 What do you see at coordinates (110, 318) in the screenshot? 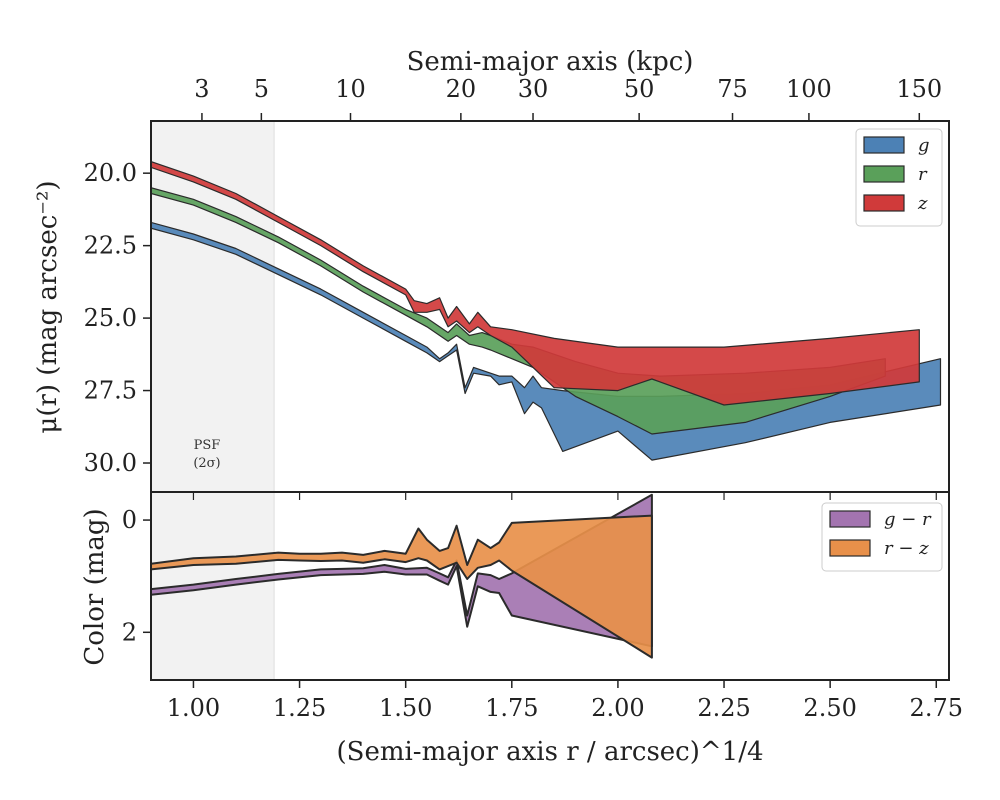
I see `y-tick-label: 25.0` at bounding box center [110, 318].